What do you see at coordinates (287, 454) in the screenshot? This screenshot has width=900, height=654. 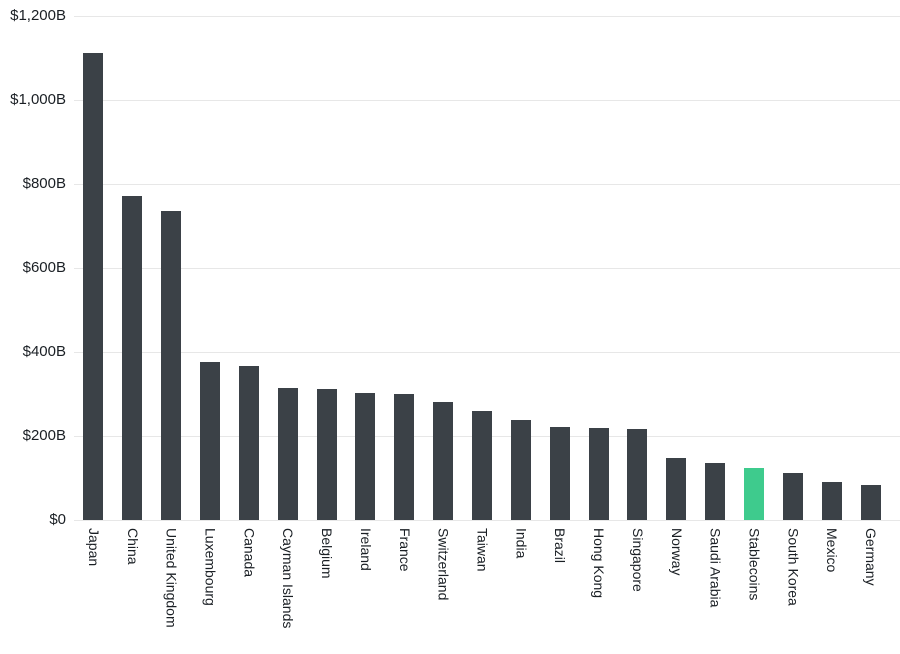 I see `bar-cayman-islands` at bounding box center [287, 454].